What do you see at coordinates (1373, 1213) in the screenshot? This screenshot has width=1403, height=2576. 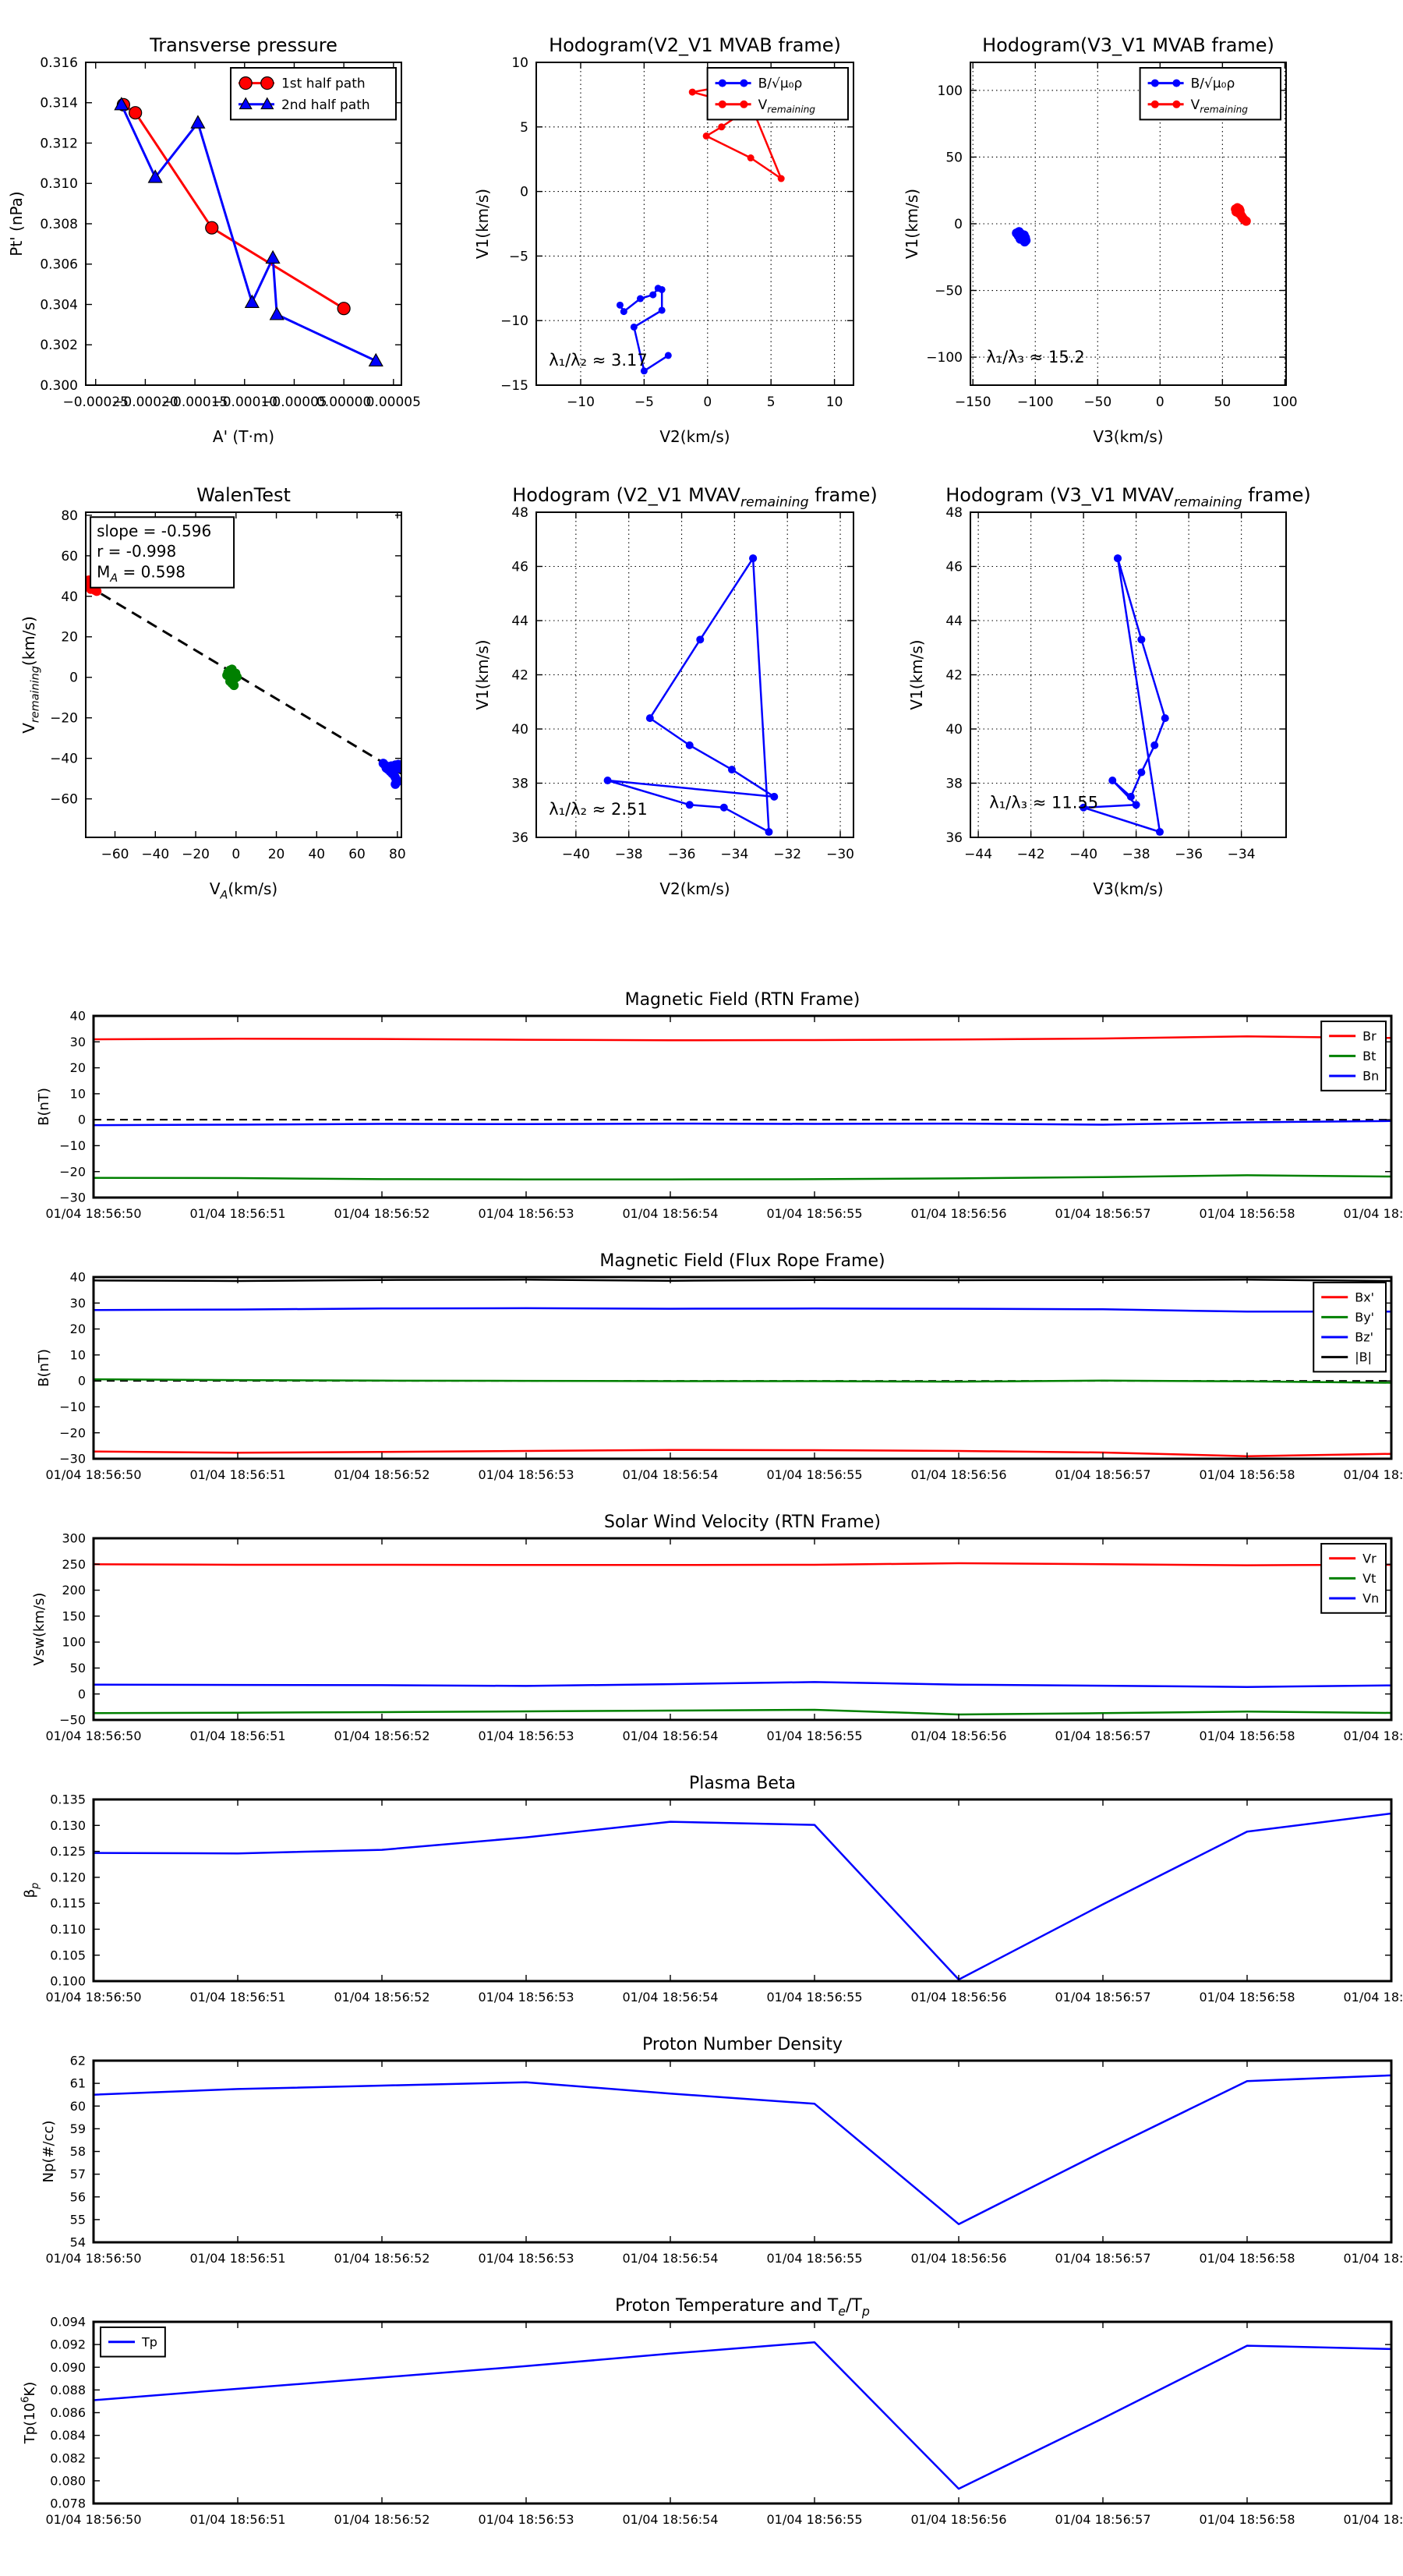 I see `magnetic-field-rtn-xtick-label: 01/04 18:56:59` at bounding box center [1373, 1213].